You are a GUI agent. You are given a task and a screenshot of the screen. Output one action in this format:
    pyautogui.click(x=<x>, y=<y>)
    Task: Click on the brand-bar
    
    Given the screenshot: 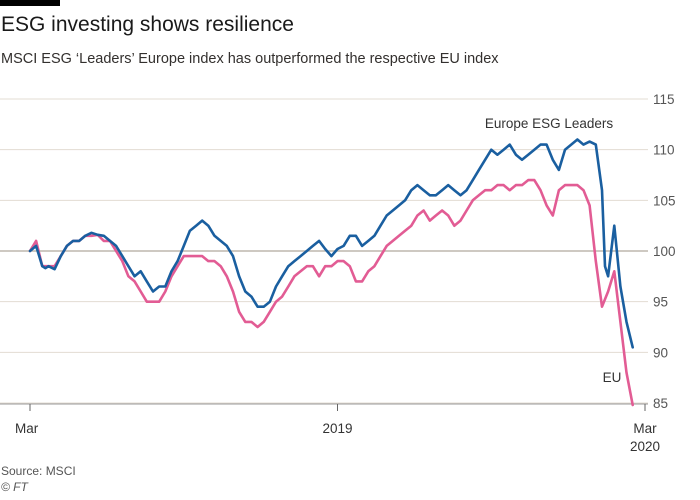 What is the action you would take?
    pyautogui.click(x=30, y=3)
    